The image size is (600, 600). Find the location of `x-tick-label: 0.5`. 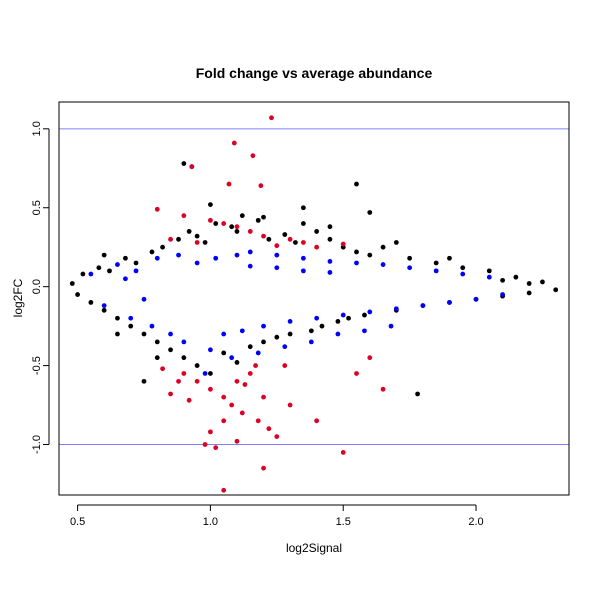

x-tick-label: 0.5 is located at coordinates (77, 522).